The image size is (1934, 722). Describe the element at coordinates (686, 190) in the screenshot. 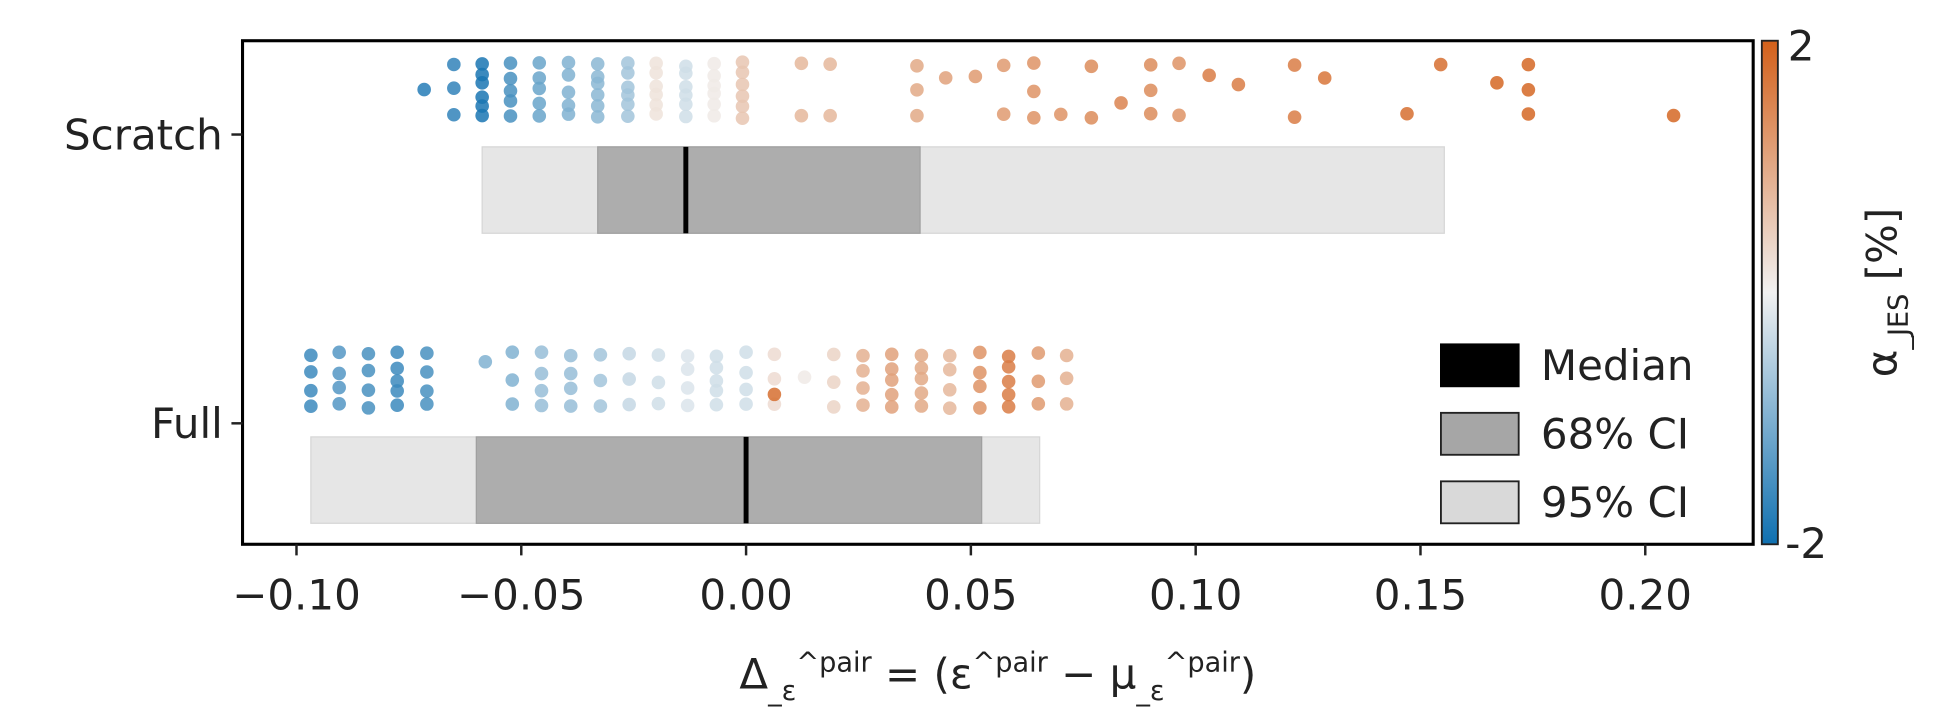

I see `median-line` at that location.